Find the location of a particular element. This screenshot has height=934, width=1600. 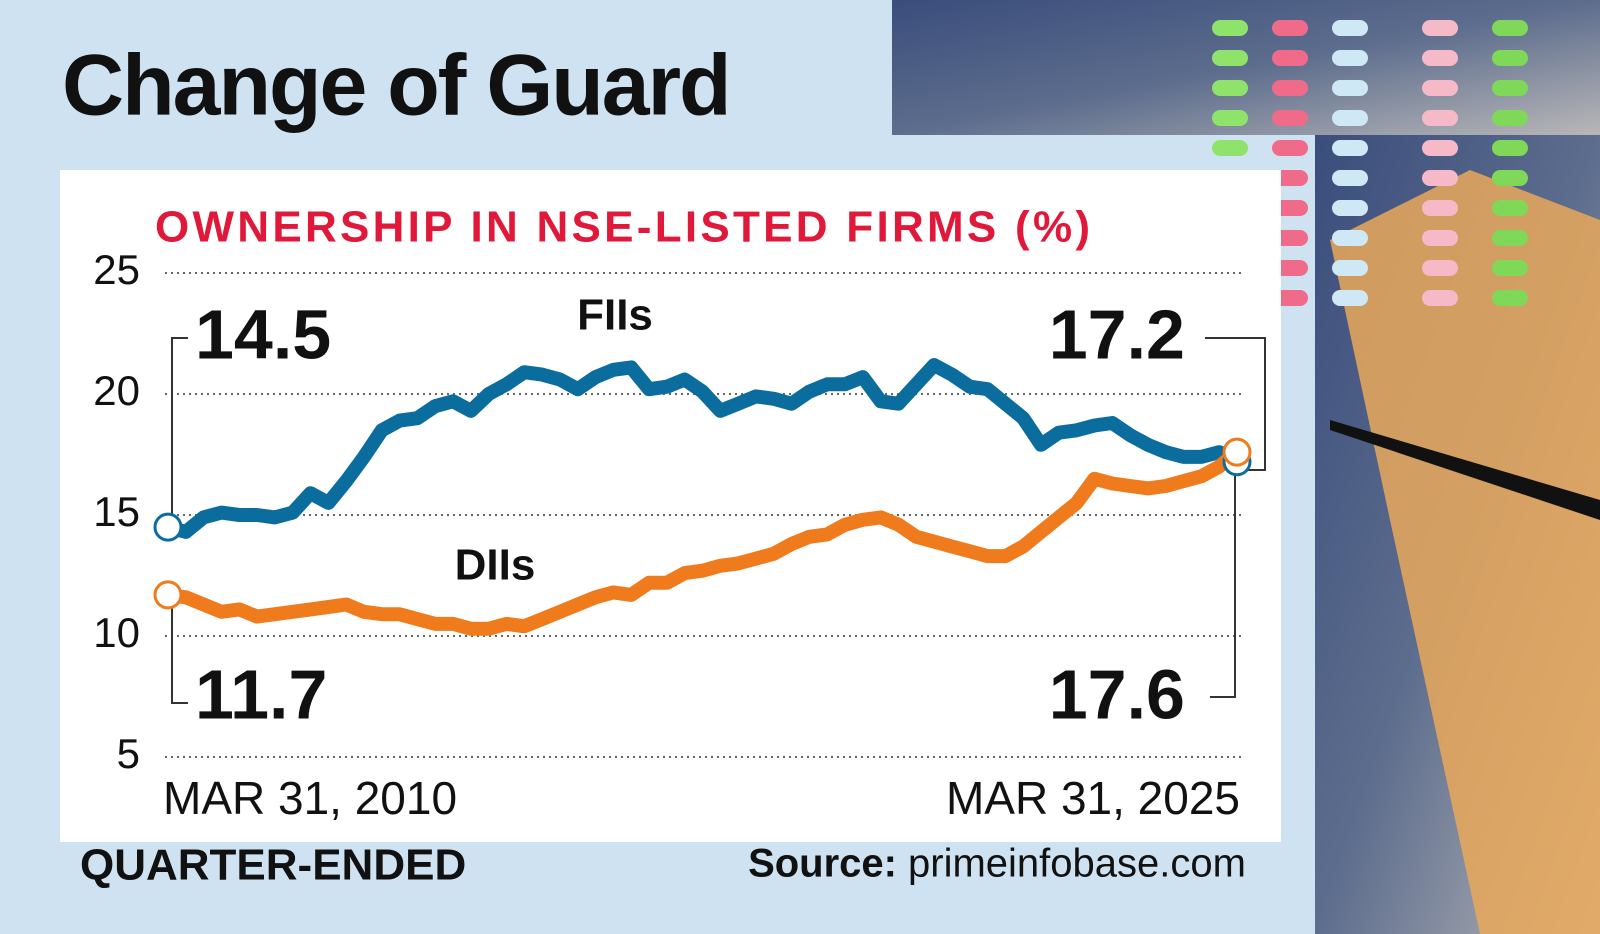

series-label: DIIs is located at coordinates (495, 565).